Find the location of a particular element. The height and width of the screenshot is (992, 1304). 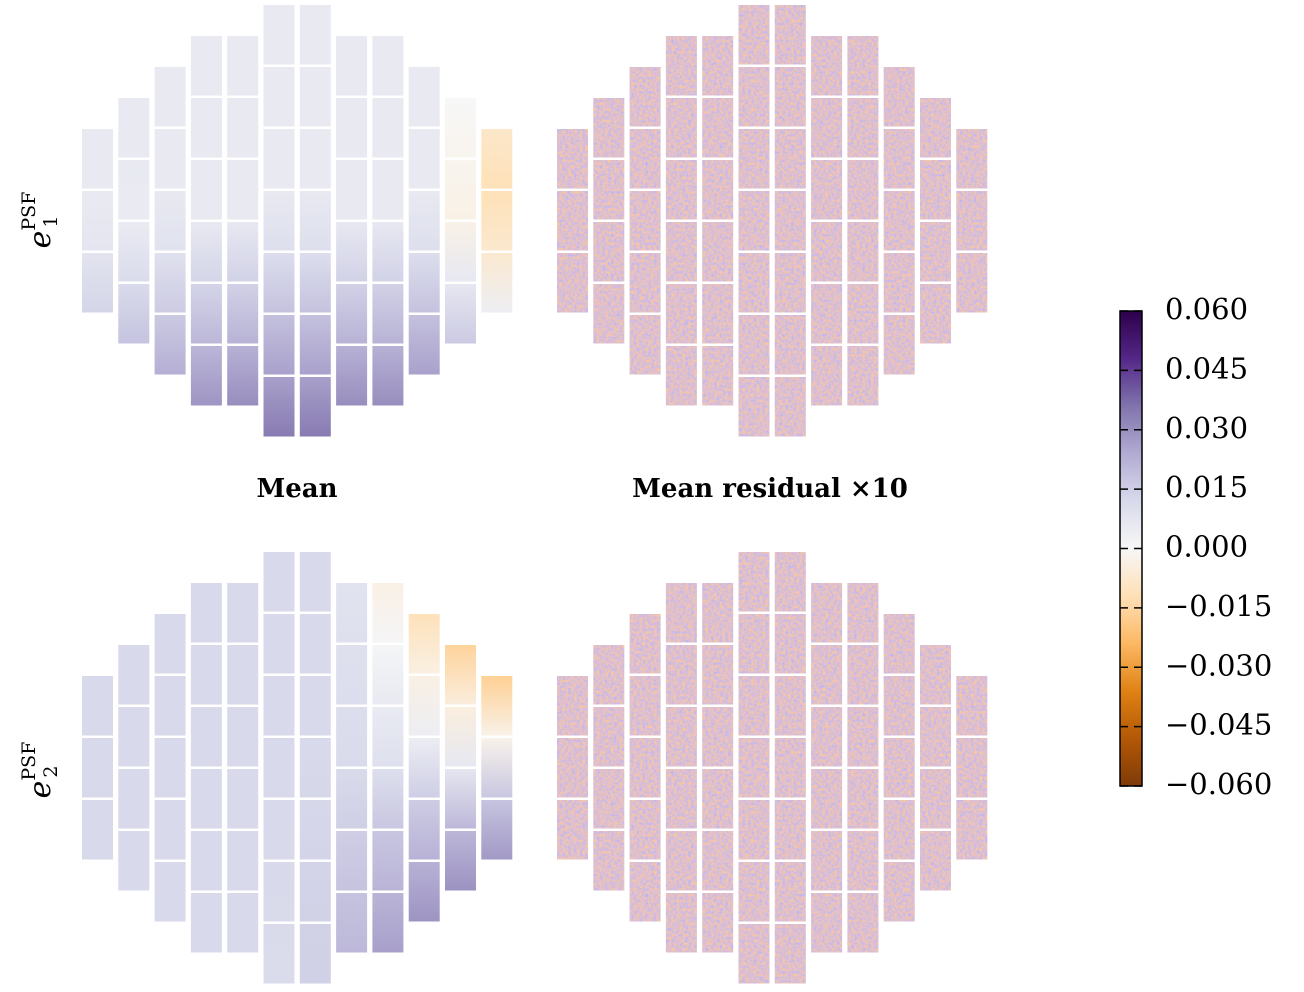

row-label-sub: 2 is located at coordinates (51, 772).